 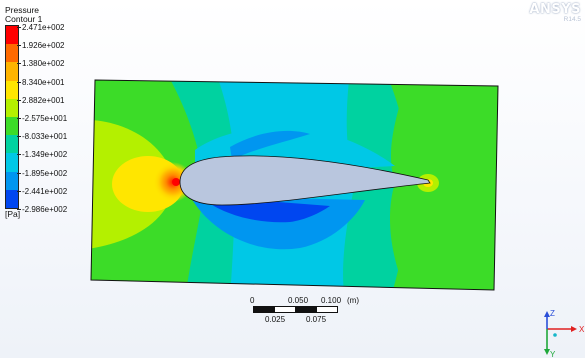 I want to click on legend-label: 1.380e+002, so click(x=41, y=64).